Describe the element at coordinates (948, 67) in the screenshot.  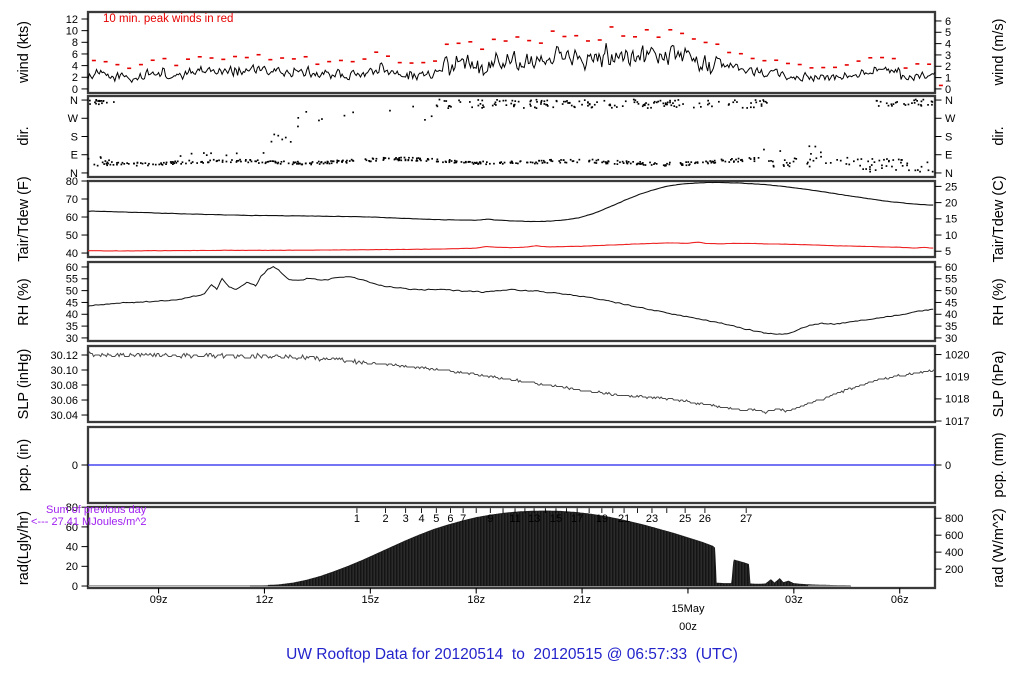
I see `svg-text: 2` at that location.